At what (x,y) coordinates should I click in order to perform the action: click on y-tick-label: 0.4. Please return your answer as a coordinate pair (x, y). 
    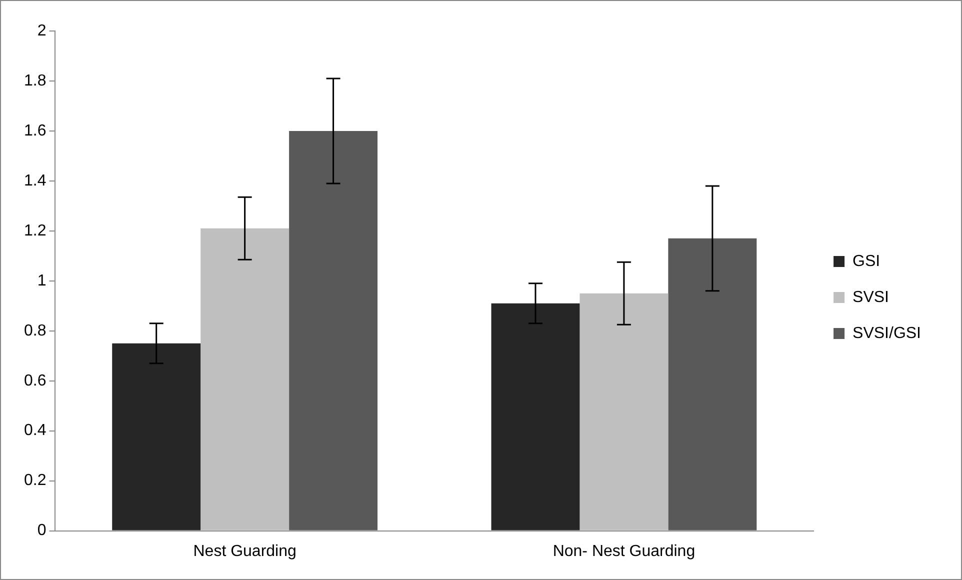
    Looking at the image, I should click on (35, 431).